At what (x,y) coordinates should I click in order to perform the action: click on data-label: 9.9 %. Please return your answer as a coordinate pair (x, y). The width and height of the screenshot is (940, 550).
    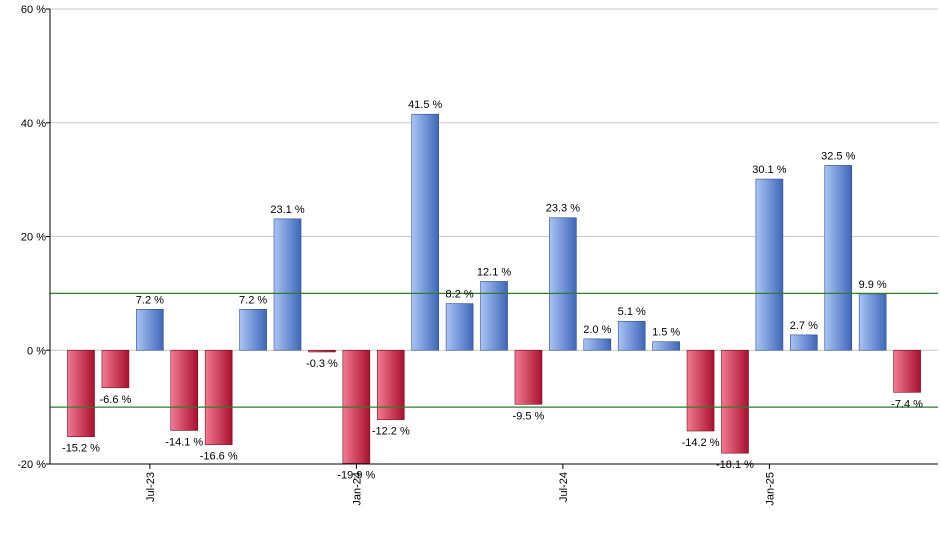
    Looking at the image, I should click on (873, 285).